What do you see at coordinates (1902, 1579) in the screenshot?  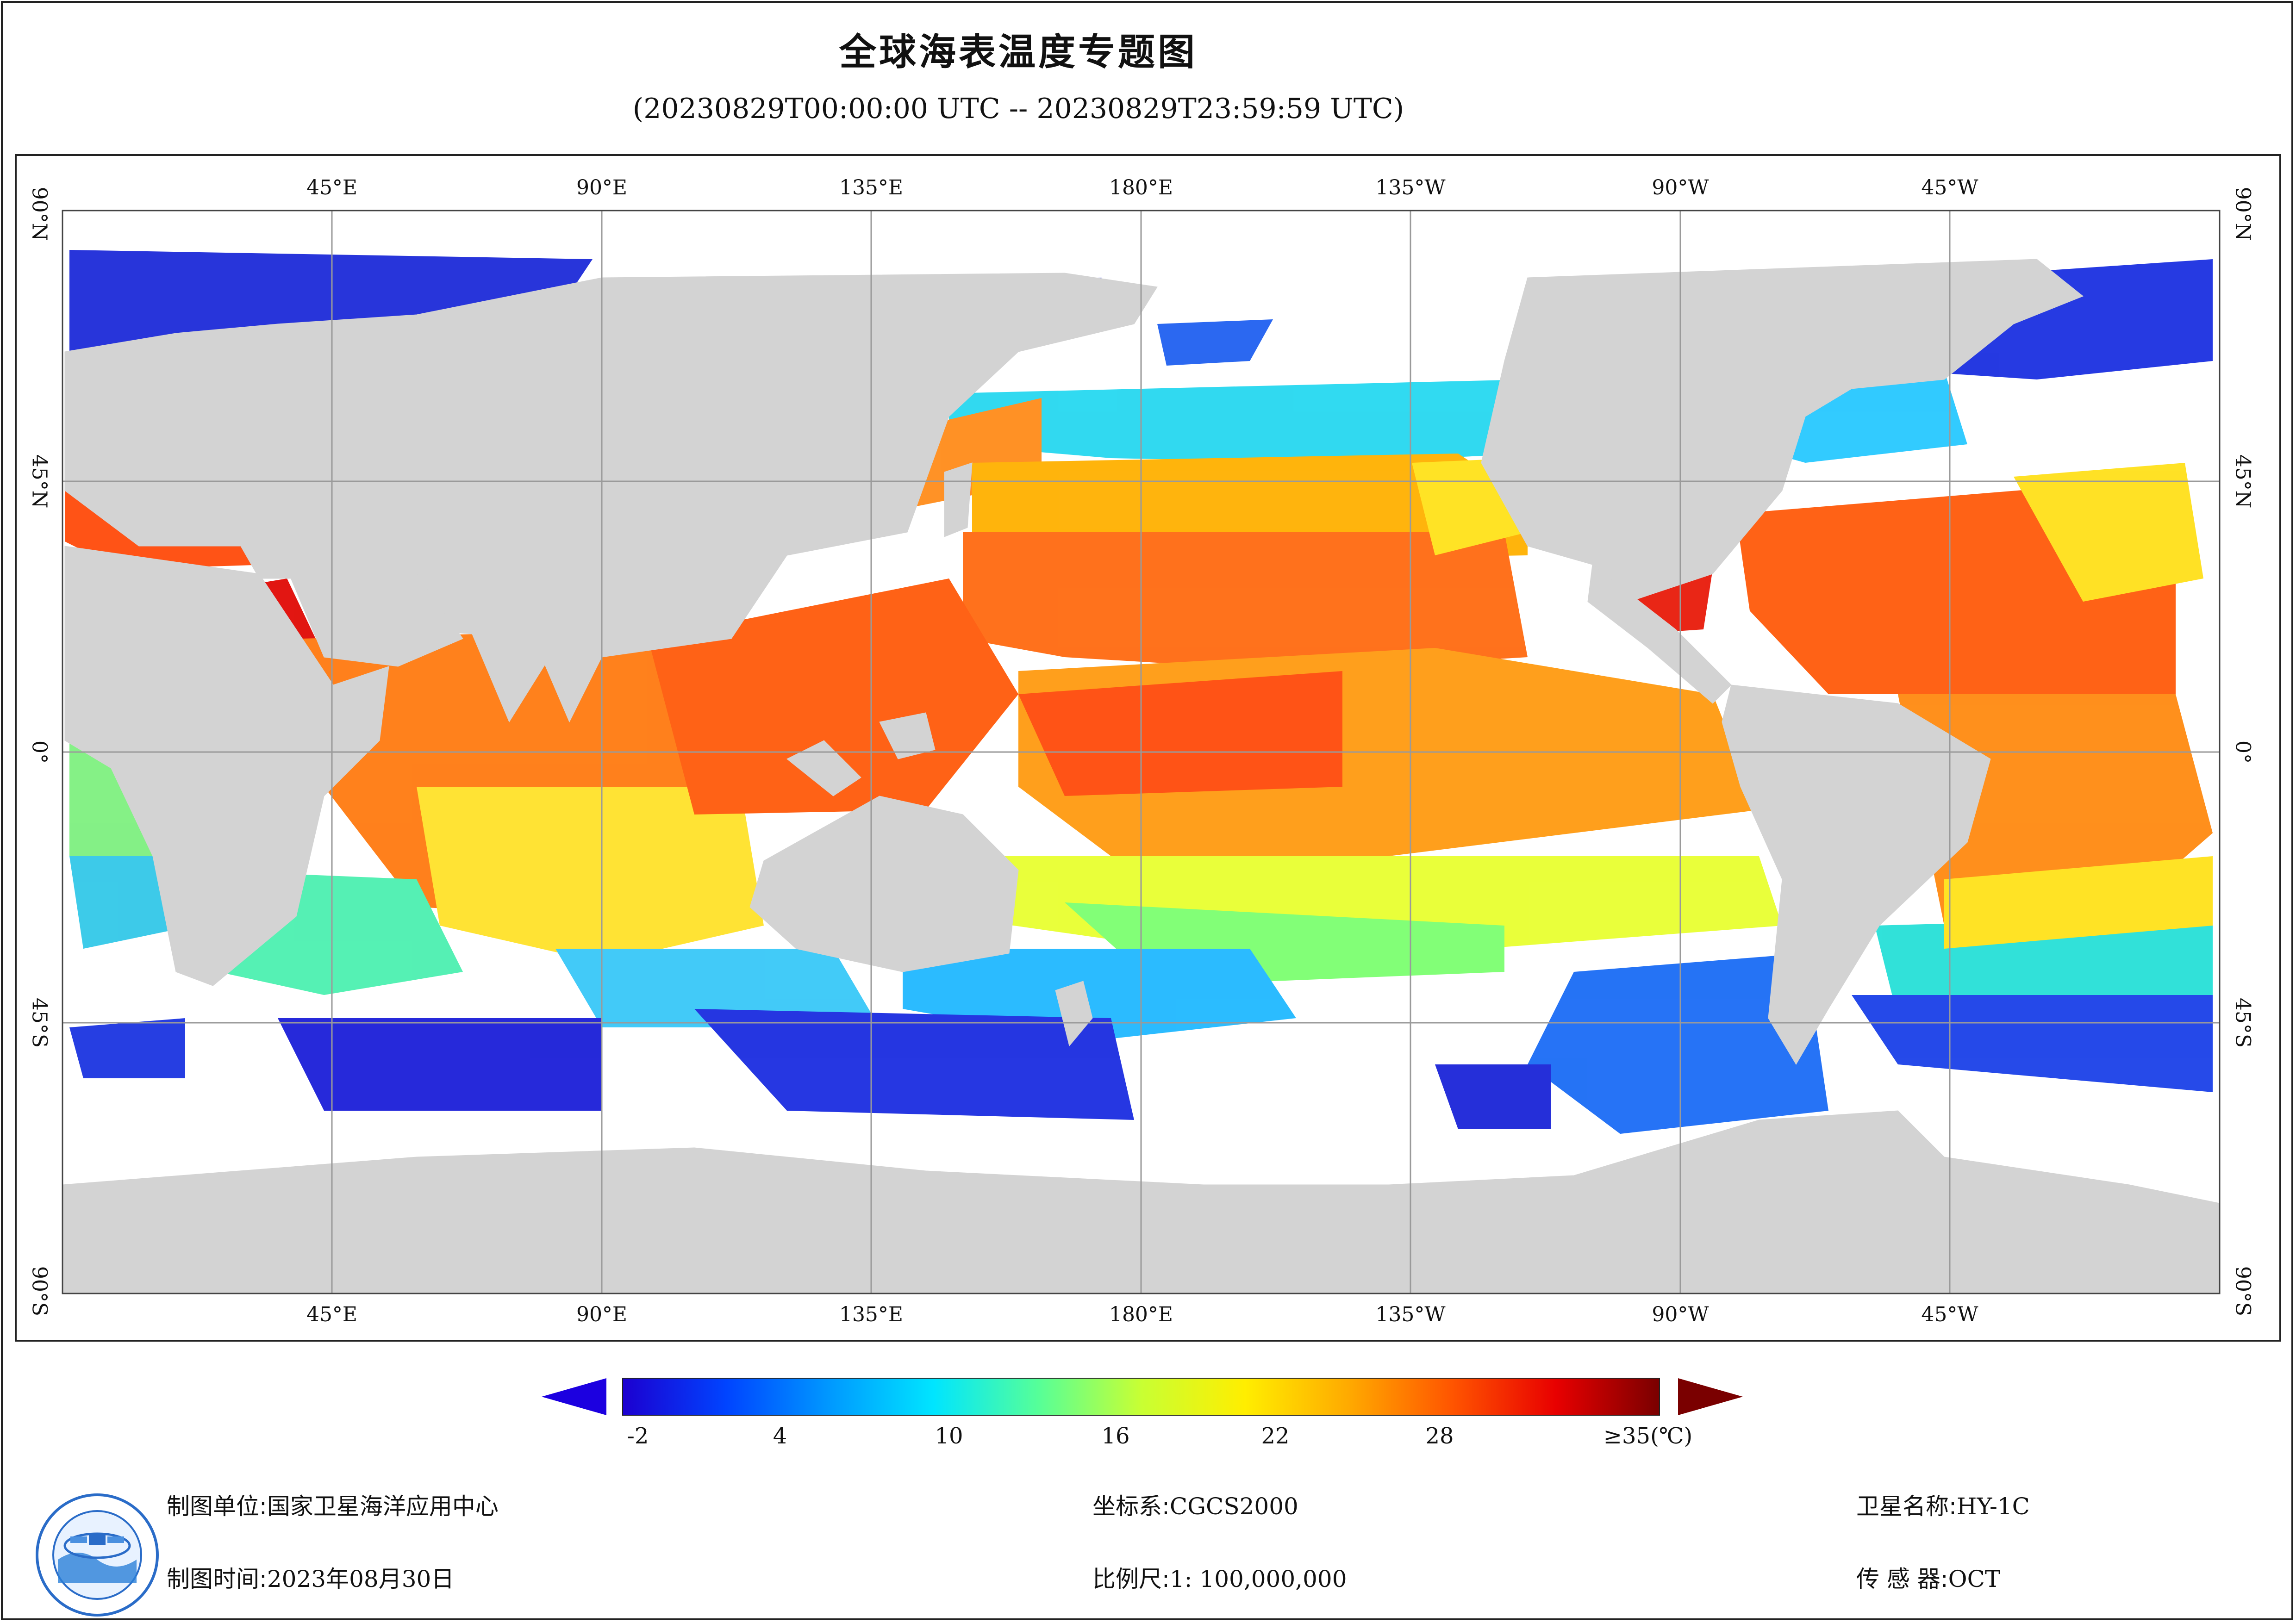 I see `footer-sensor-label: 传 感 器:` at bounding box center [1902, 1579].